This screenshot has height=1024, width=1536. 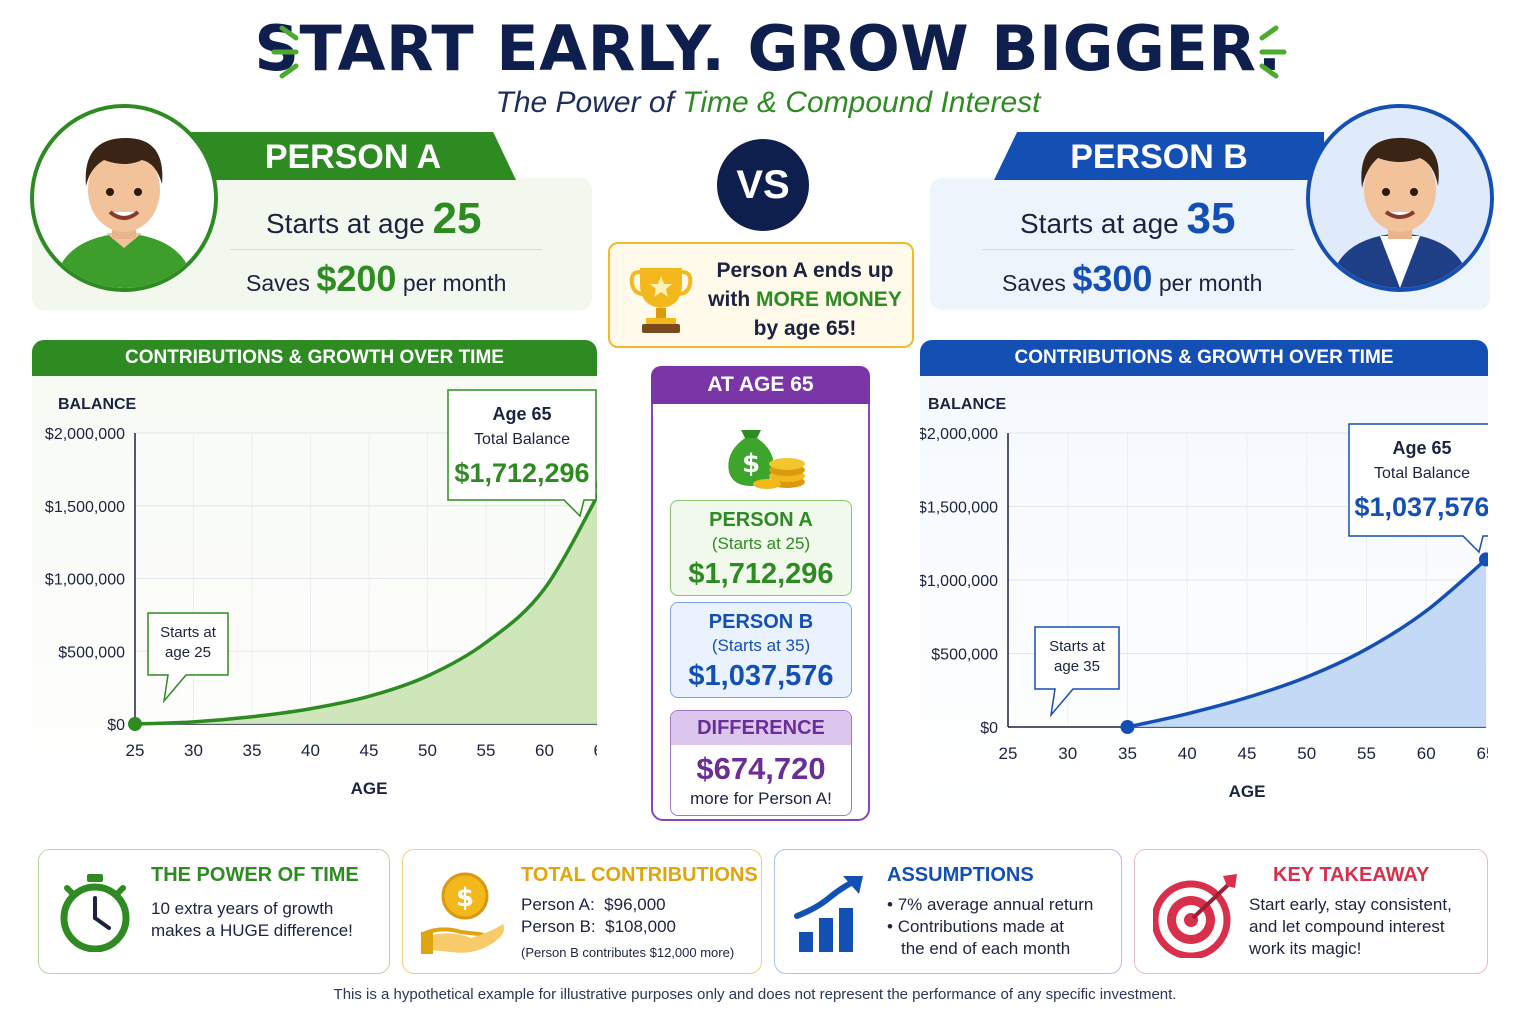 I want to click on contrib-b-label: Person B:, so click(x=558, y=926).